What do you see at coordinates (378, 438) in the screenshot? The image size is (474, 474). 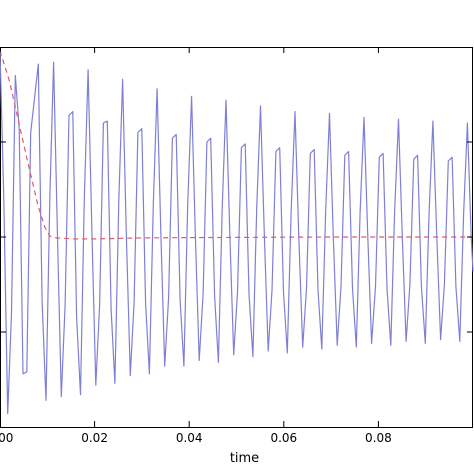 I see `x-tick-label: 0.08` at bounding box center [378, 438].